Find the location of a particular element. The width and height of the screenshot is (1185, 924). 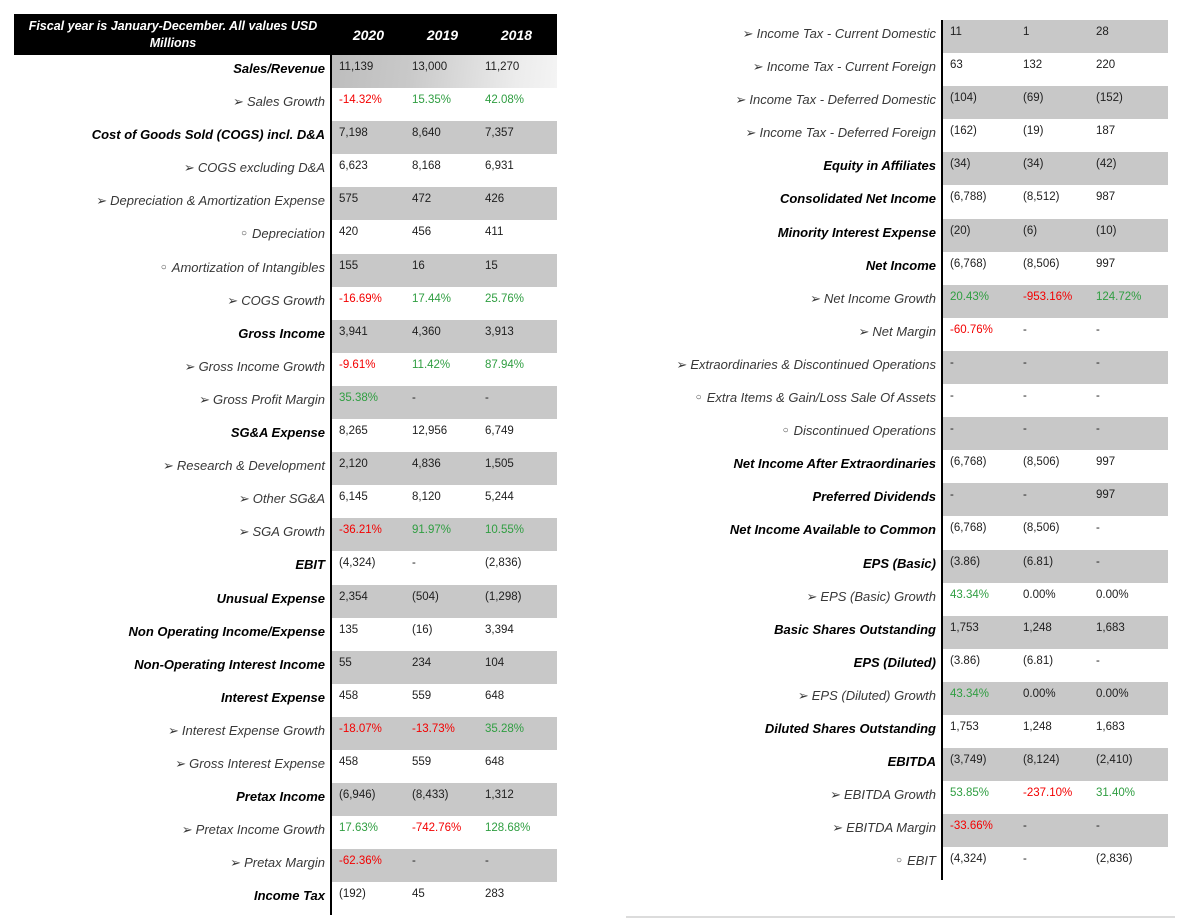

table-row: ➢ Sales Growth -14.32% 15.35% 42.08% is located at coordinates (285, 105).